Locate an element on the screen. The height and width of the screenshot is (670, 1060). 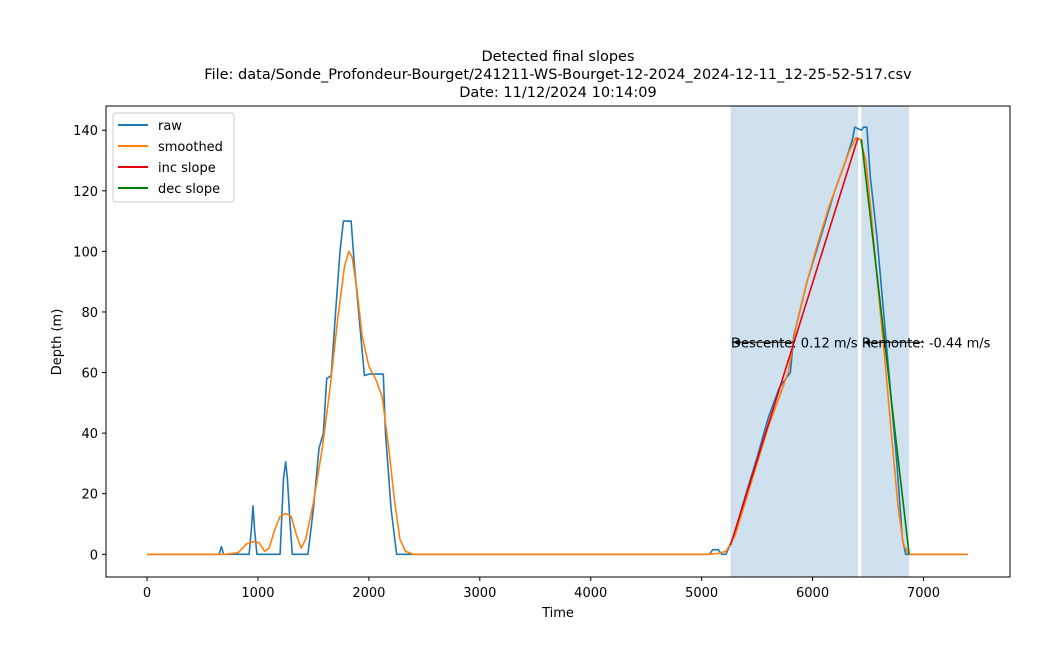
y-tick-label: 40 is located at coordinates (89, 434).